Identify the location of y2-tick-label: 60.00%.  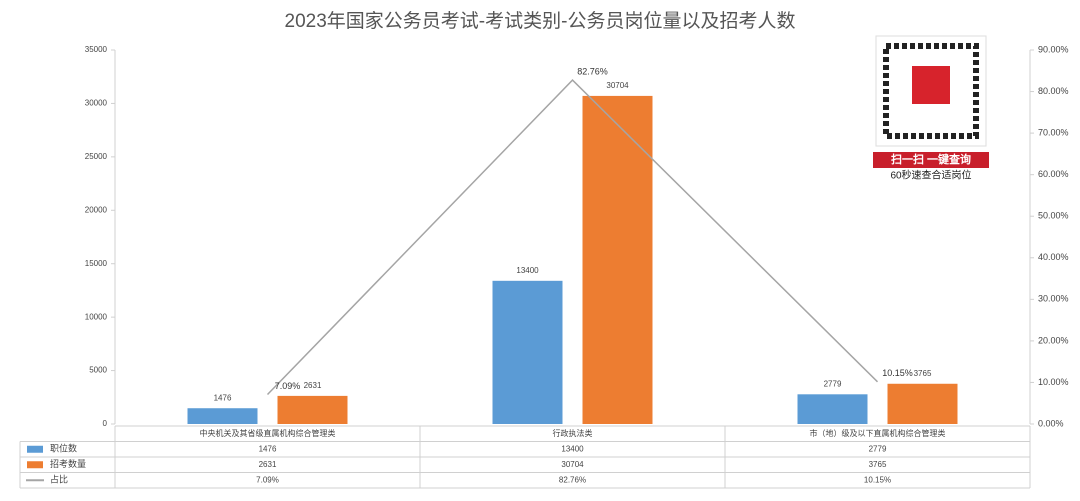
(1053, 174).